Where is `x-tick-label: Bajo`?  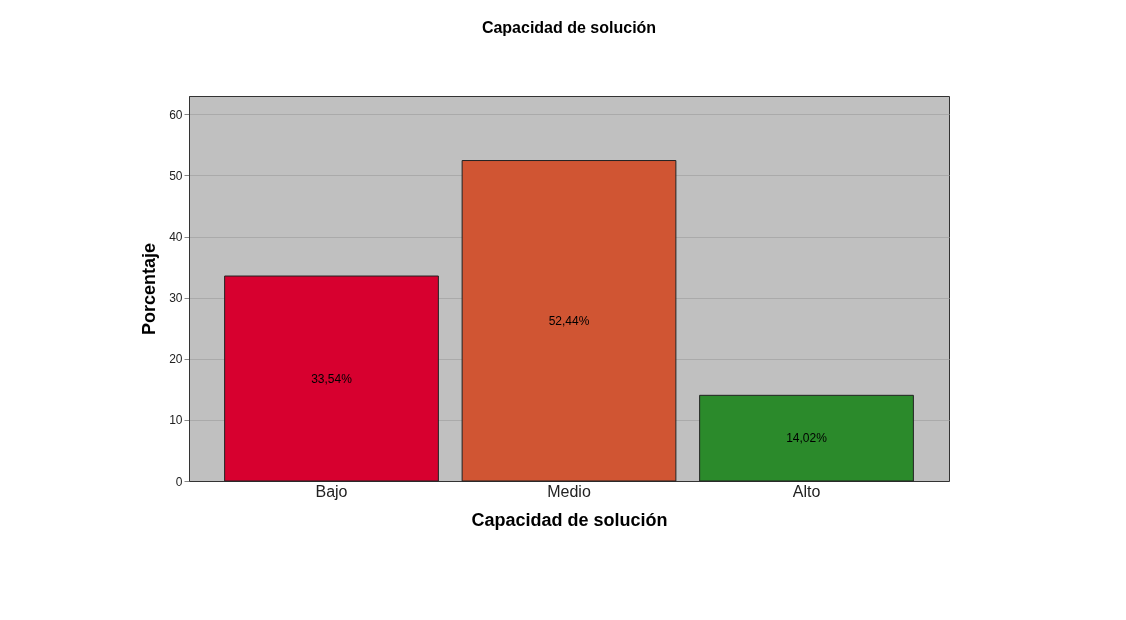
x-tick-label: Bajo is located at coordinates (331, 491).